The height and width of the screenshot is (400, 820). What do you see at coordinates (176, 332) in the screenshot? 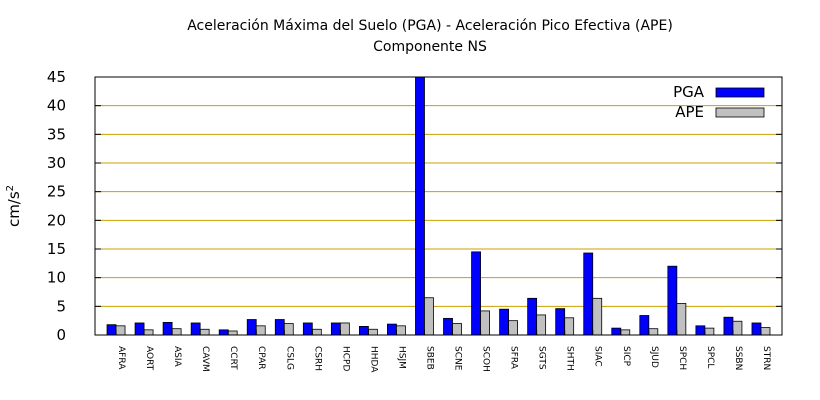
I see `bar-ape-asia` at bounding box center [176, 332].